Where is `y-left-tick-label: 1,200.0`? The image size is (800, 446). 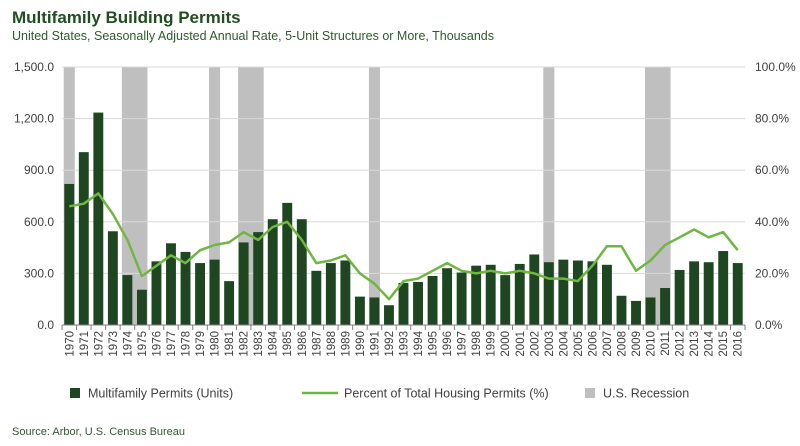 y-left-tick-label: 1,200.0 is located at coordinates (34, 119).